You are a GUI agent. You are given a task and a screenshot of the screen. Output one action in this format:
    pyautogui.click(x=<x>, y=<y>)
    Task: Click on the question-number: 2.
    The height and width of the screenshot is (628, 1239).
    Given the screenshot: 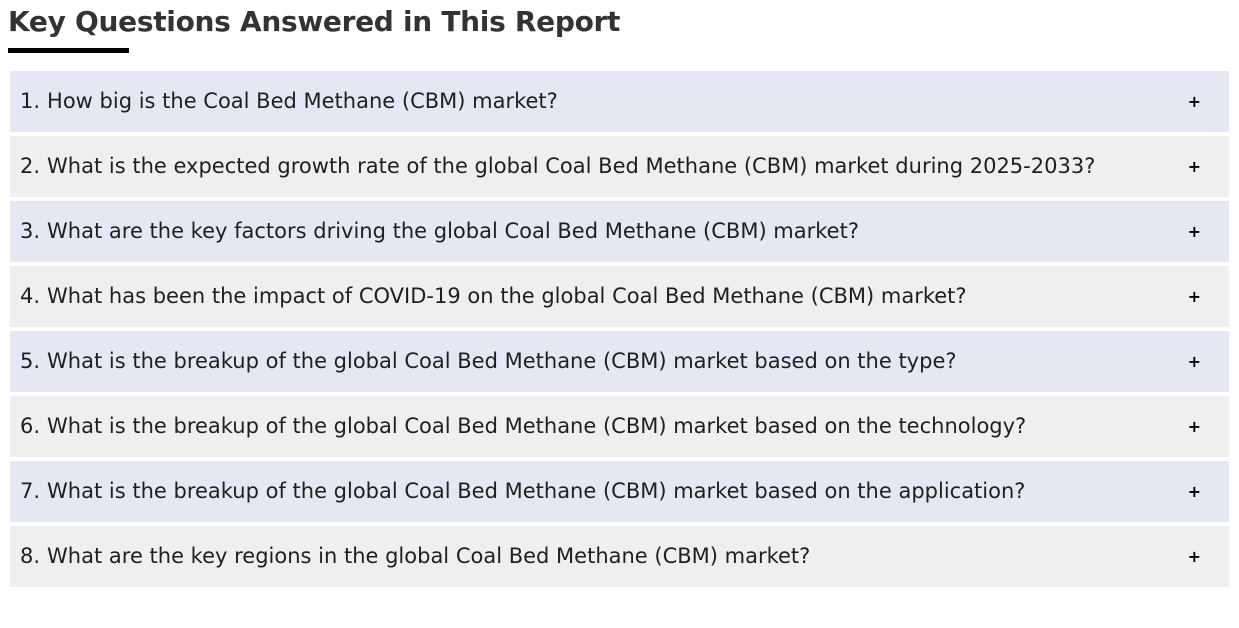 What is the action you would take?
    pyautogui.click(x=30, y=166)
    